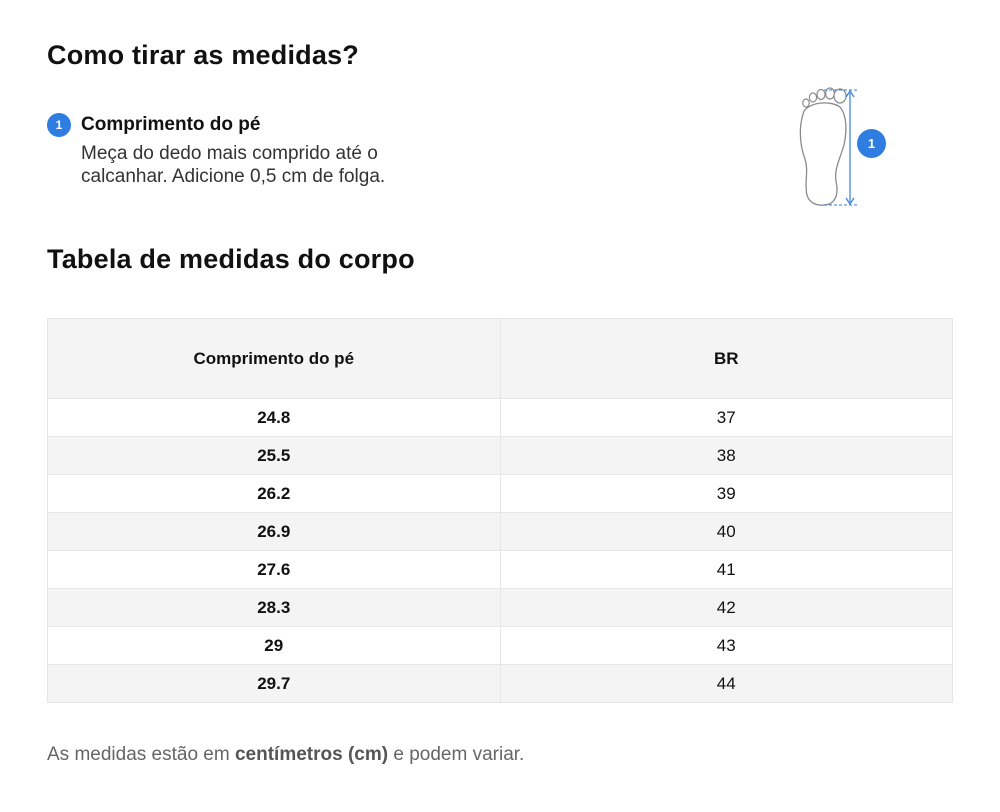 This screenshot has width=1000, height=812. I want to click on figure-badge: 1, so click(871, 143).